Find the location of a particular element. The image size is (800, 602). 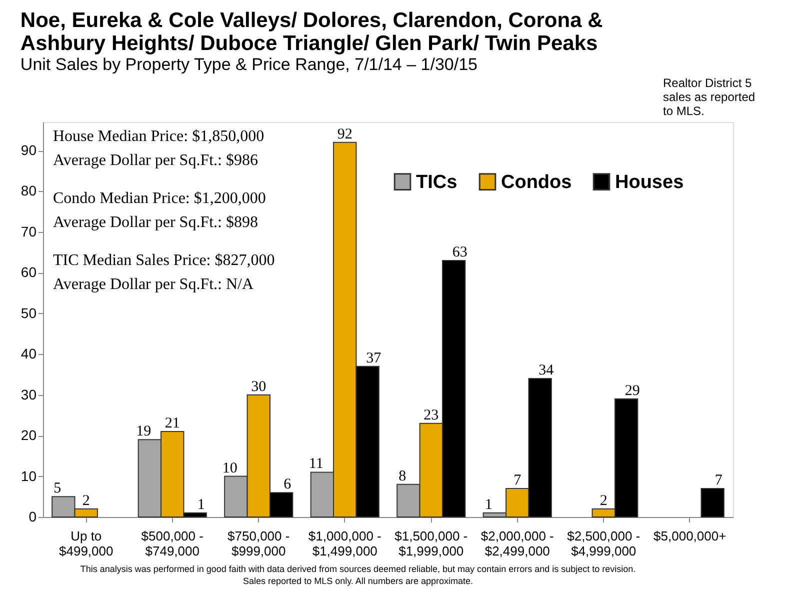

annotation: TIC Median Sales Price: $827,000 is located at coordinates (164, 260).